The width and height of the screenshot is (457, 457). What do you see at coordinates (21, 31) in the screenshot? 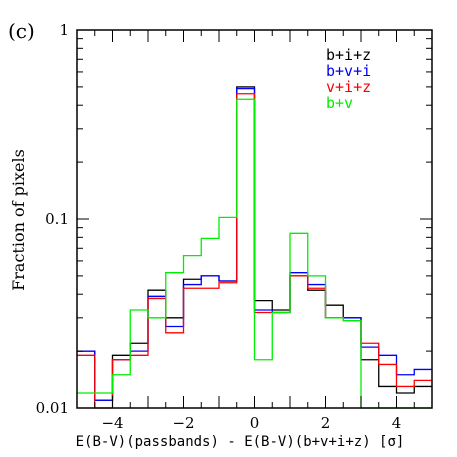
I see `panel-label: (c)` at bounding box center [21, 31].